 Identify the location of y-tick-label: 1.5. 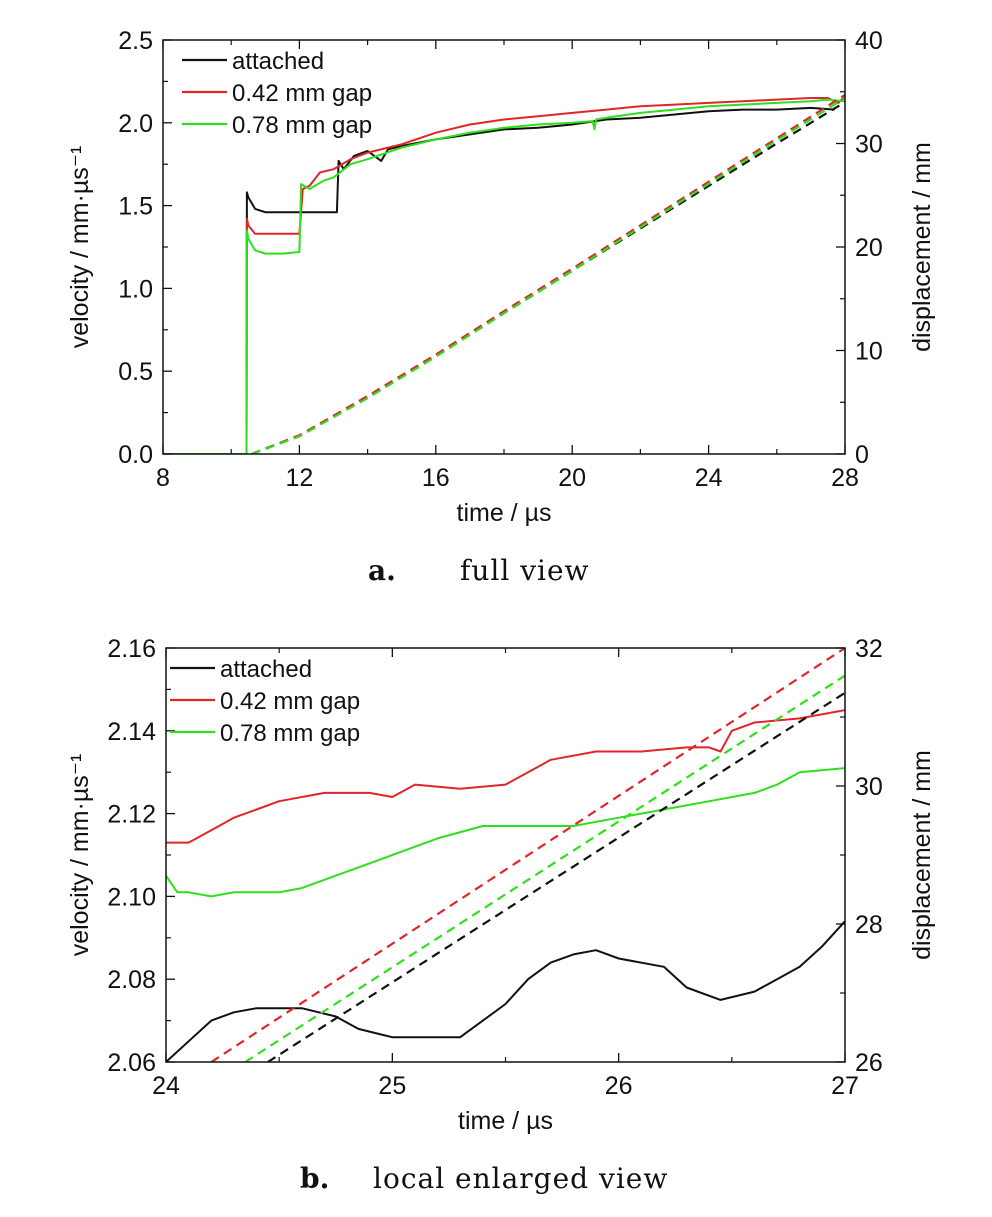
(135, 207).